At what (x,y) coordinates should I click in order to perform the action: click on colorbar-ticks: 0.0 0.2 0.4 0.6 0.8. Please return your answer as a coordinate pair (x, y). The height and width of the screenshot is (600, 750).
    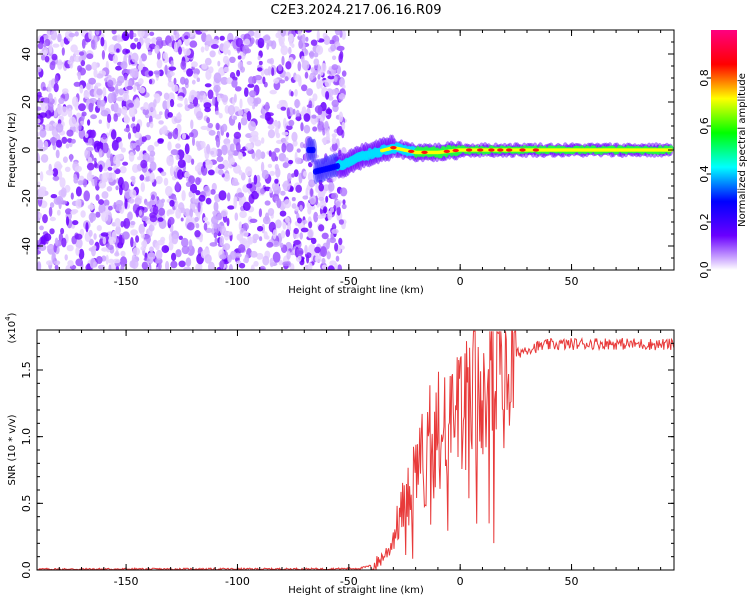
    Looking at the image, I should click on (704, 174).